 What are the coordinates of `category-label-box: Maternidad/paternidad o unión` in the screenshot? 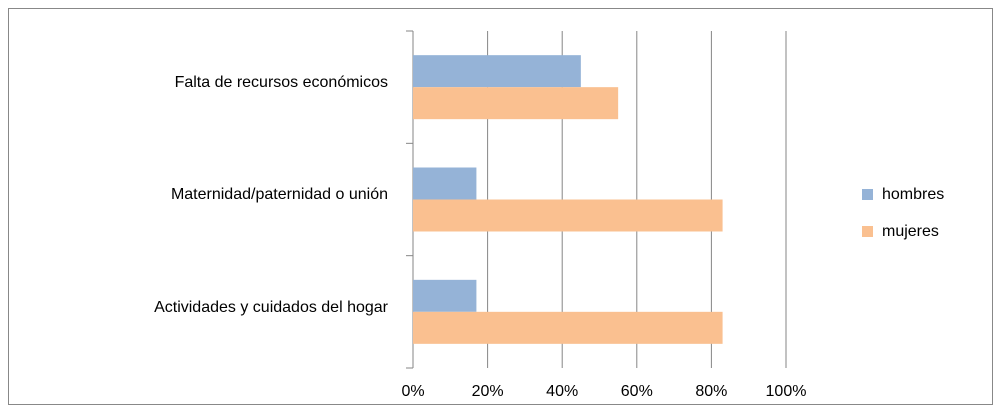 It's located at (198, 195).